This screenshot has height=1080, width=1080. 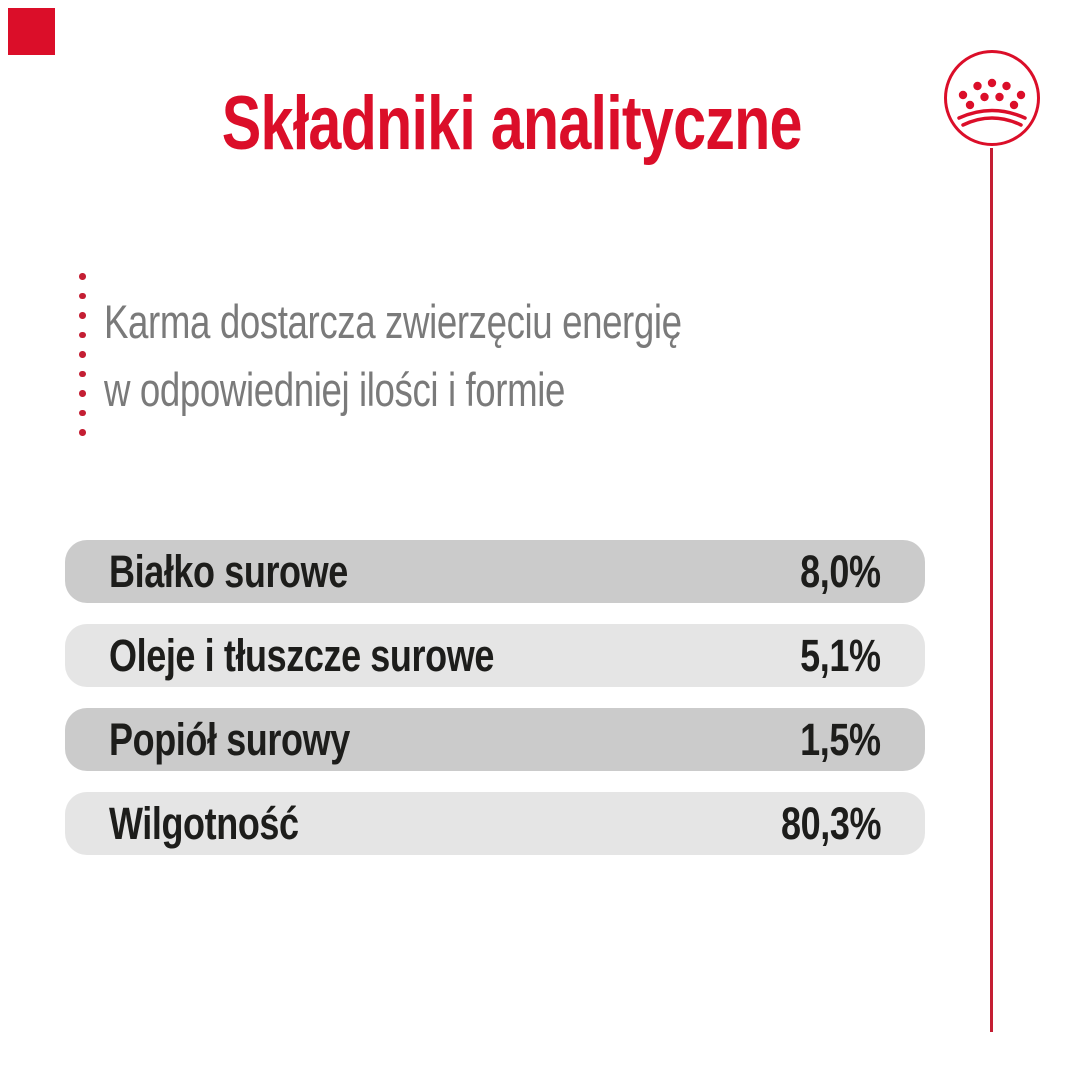 What do you see at coordinates (841, 655) in the screenshot?
I see `row-value: 5,1%` at bounding box center [841, 655].